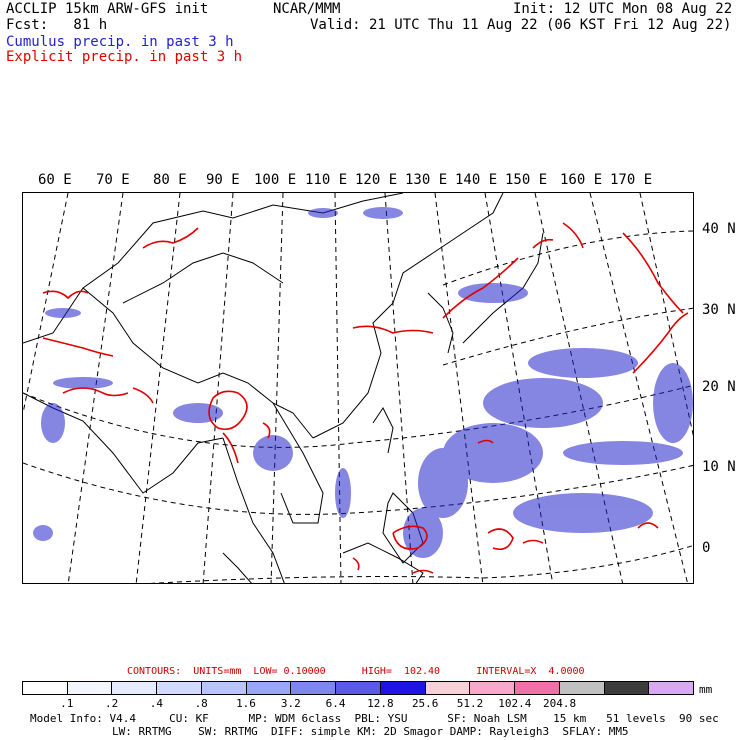 This screenshot has height=740, width=740. Describe the element at coordinates (57, 25) in the screenshot. I see `forecast-hour: Fcst: 81 h` at that location.